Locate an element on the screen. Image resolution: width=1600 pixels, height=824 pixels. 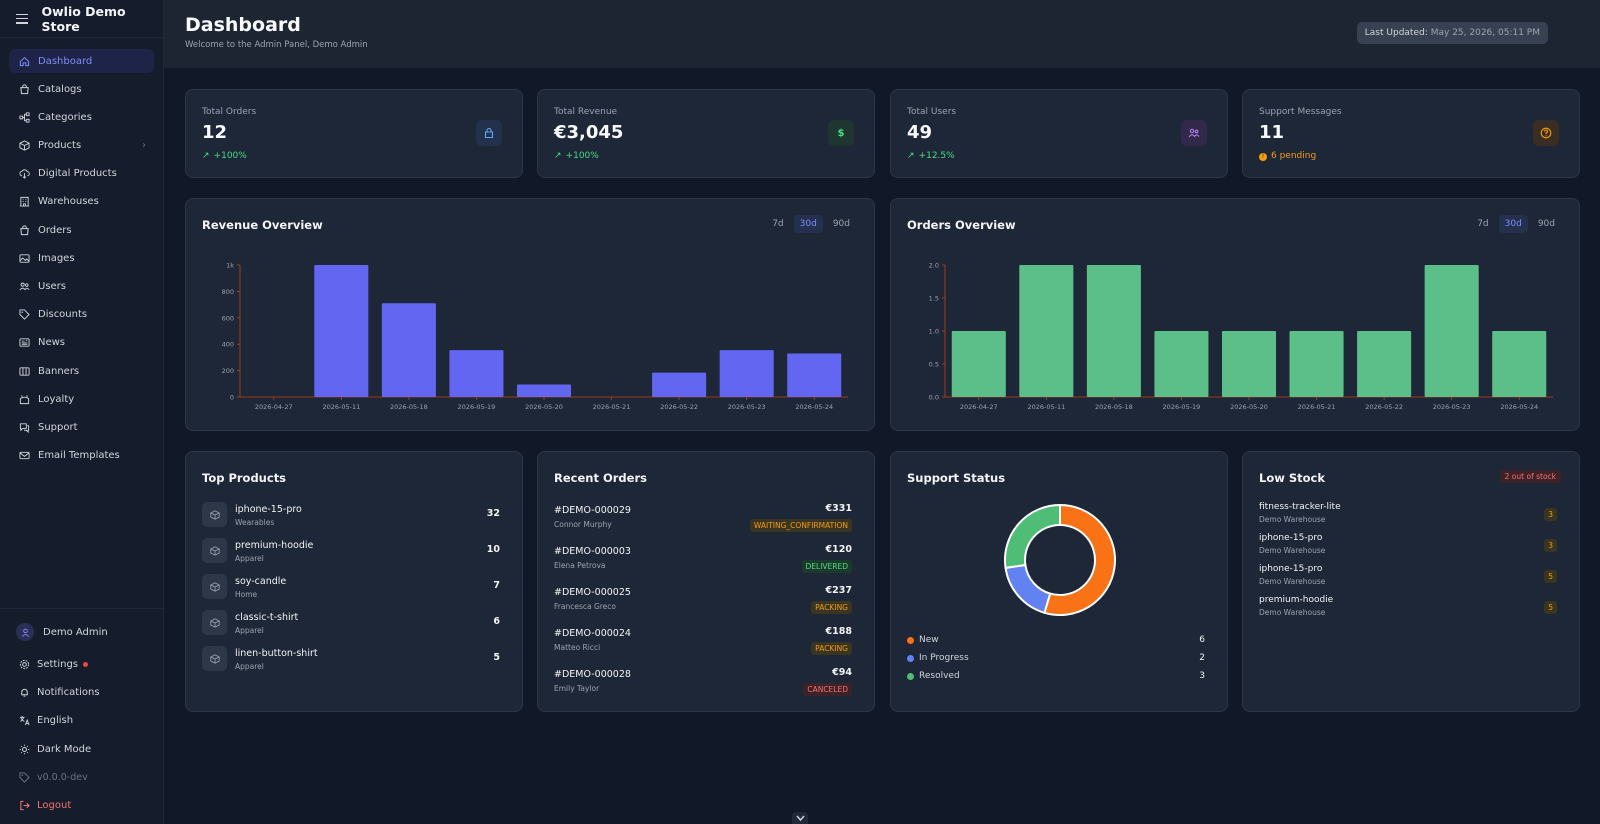
tree-icon is located at coordinates (24, 117).